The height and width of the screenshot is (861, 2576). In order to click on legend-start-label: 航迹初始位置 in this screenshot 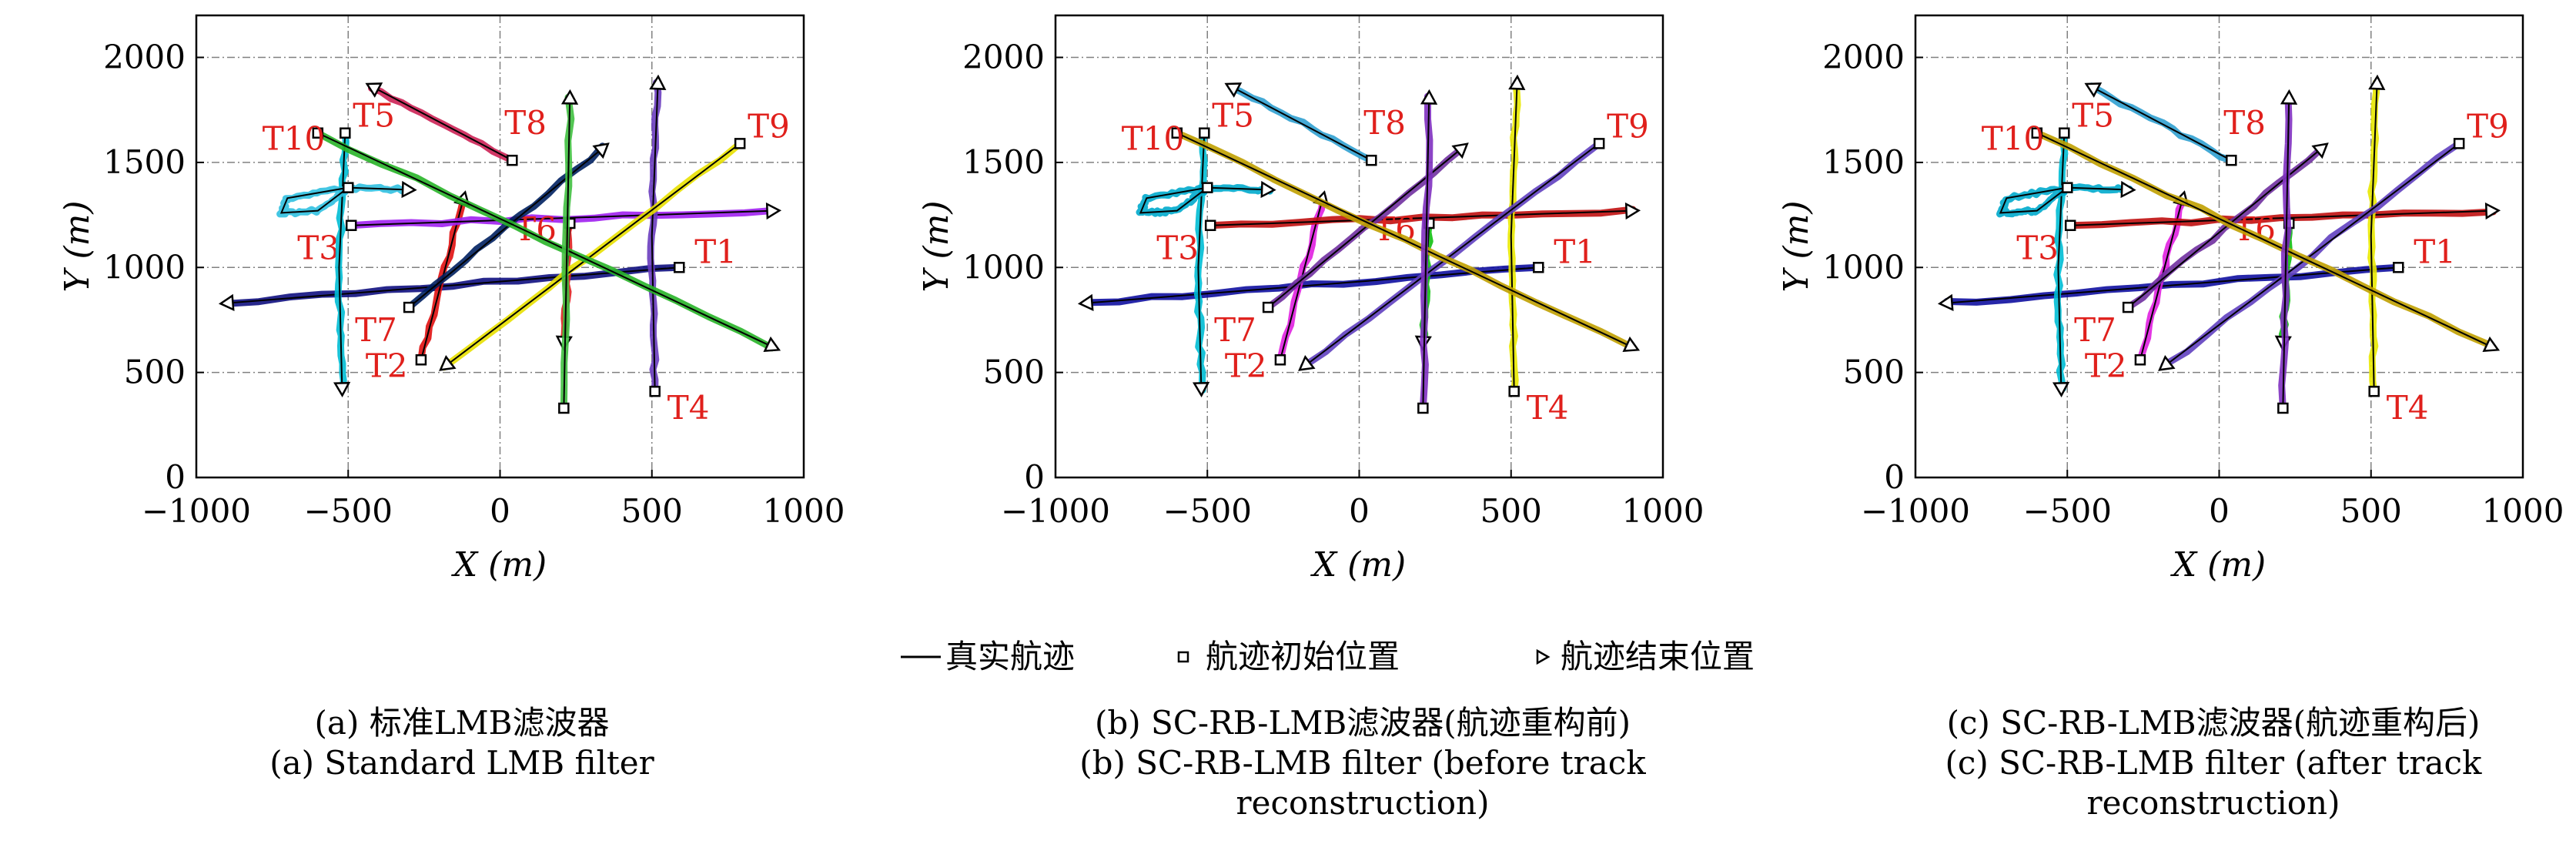, I will do `click(1303, 656)`.